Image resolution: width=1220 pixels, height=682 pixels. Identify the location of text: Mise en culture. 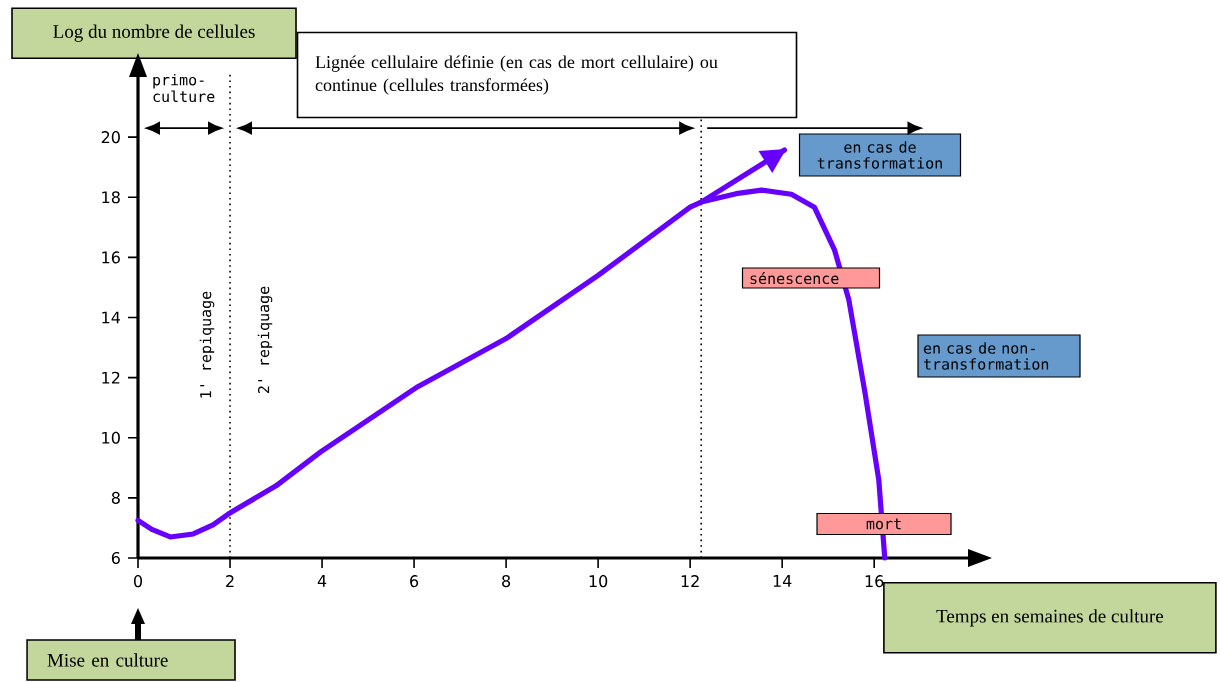
(107, 660).